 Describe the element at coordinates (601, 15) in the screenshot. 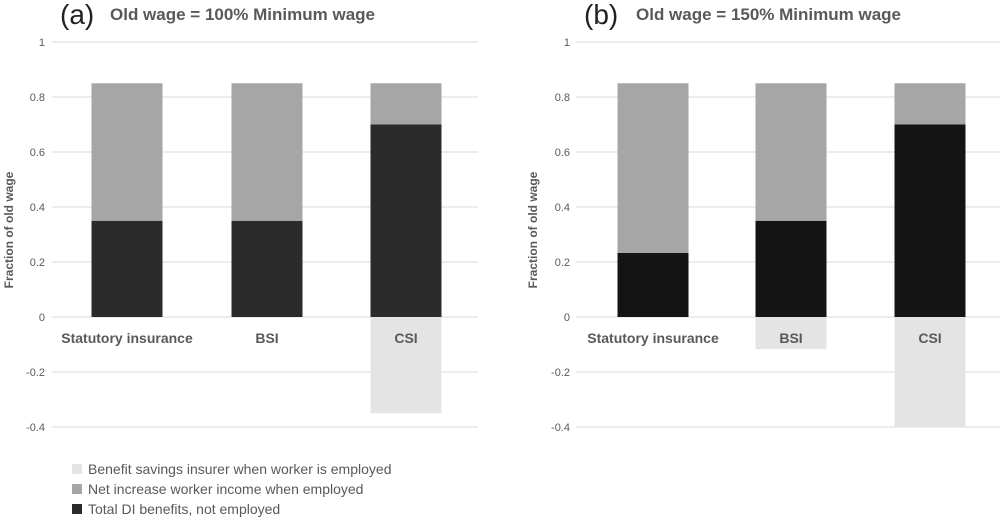

I see `panel-tag: (b)` at that location.